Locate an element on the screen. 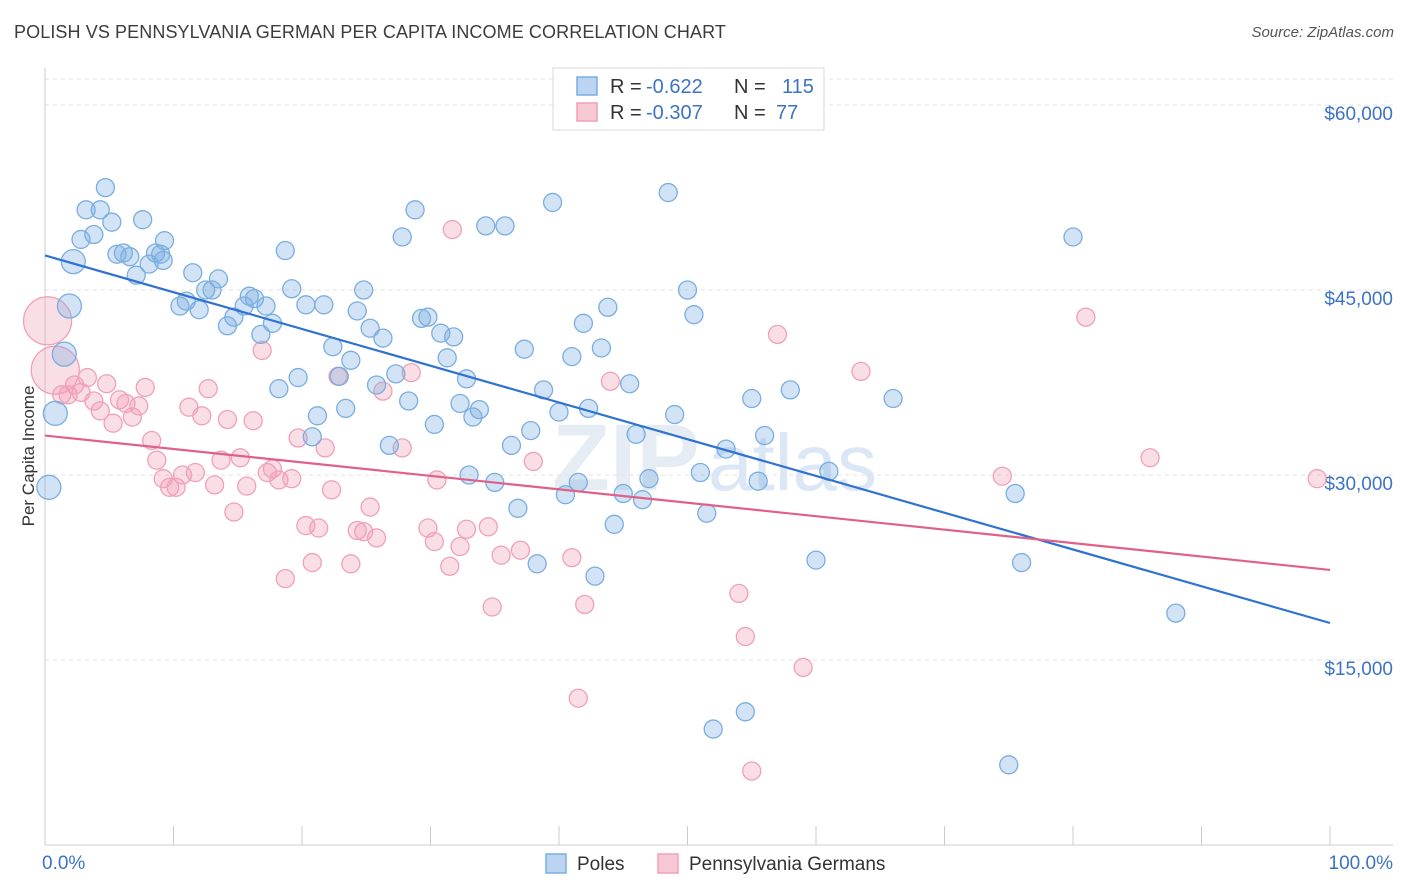 Image resolution: width=1406 pixels, height=892 pixels. bottom-legend: Poles Pennsylvania Germans is located at coordinates (715, 864).